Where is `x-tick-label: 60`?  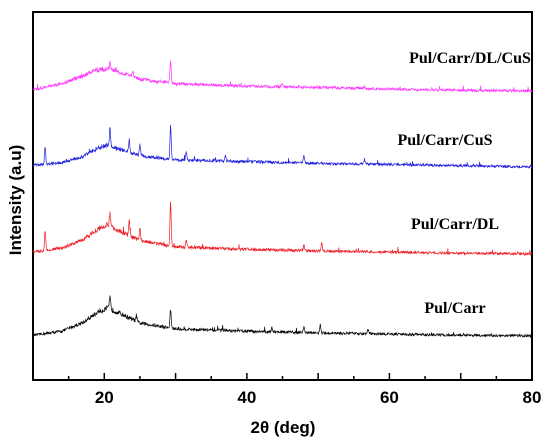 x-tick-label: 60 is located at coordinates (389, 397).